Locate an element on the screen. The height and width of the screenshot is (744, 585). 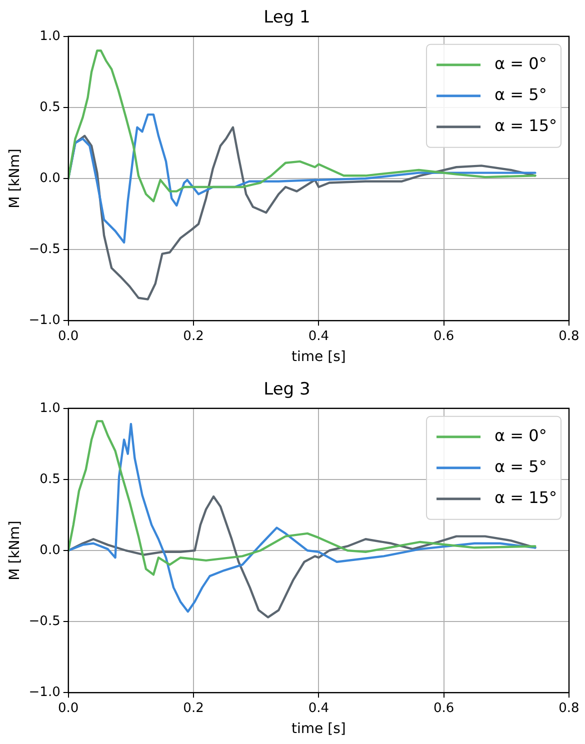
chart-title: Leg 1 is located at coordinates (287, 18).